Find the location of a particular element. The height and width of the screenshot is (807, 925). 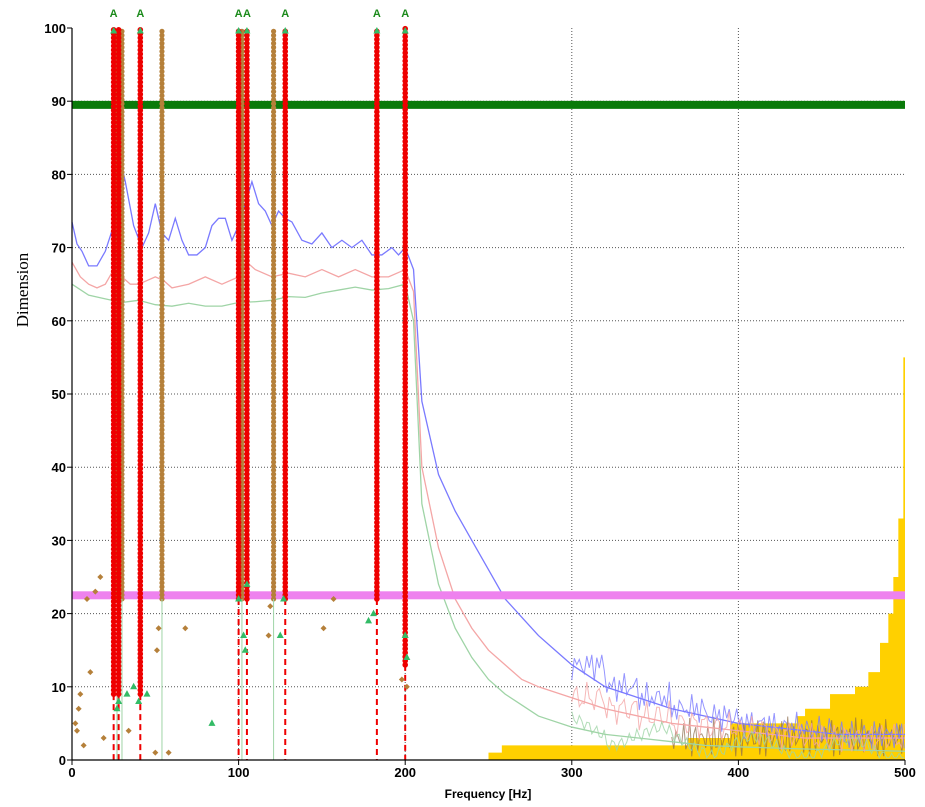

y-tick-label: 0 is located at coordinates (62, 760).